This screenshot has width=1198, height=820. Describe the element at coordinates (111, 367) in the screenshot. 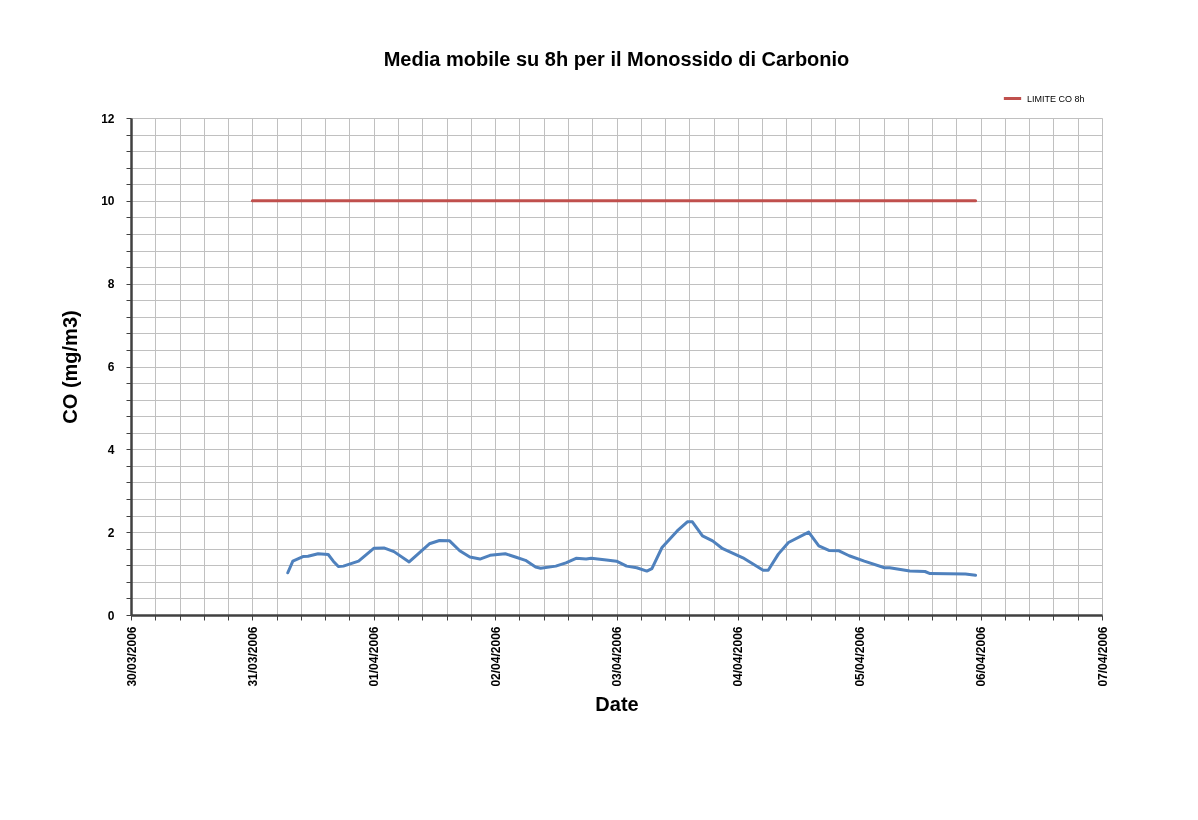

I see `y-tick-label: 6` at that location.